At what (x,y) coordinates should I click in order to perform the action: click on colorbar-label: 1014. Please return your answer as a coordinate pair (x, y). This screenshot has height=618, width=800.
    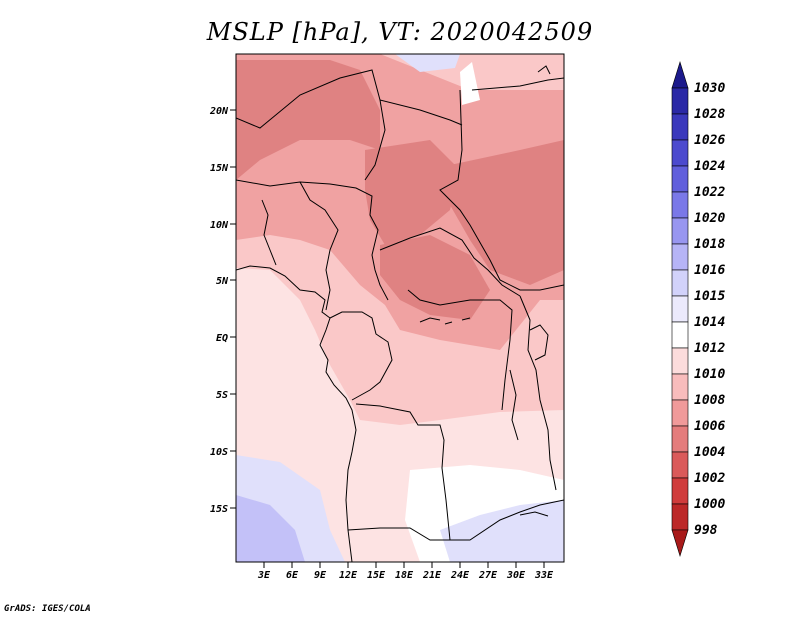
    Looking at the image, I should click on (709, 322).